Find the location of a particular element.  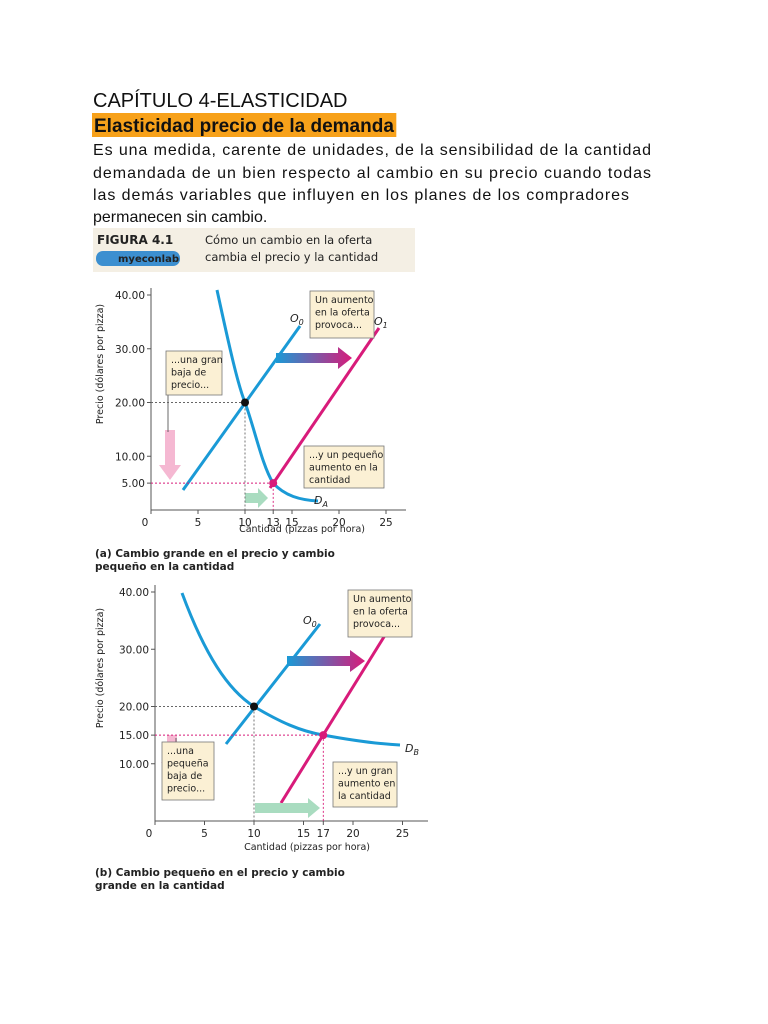

figure-label: FIGURA 4.1 is located at coordinates (135, 240).